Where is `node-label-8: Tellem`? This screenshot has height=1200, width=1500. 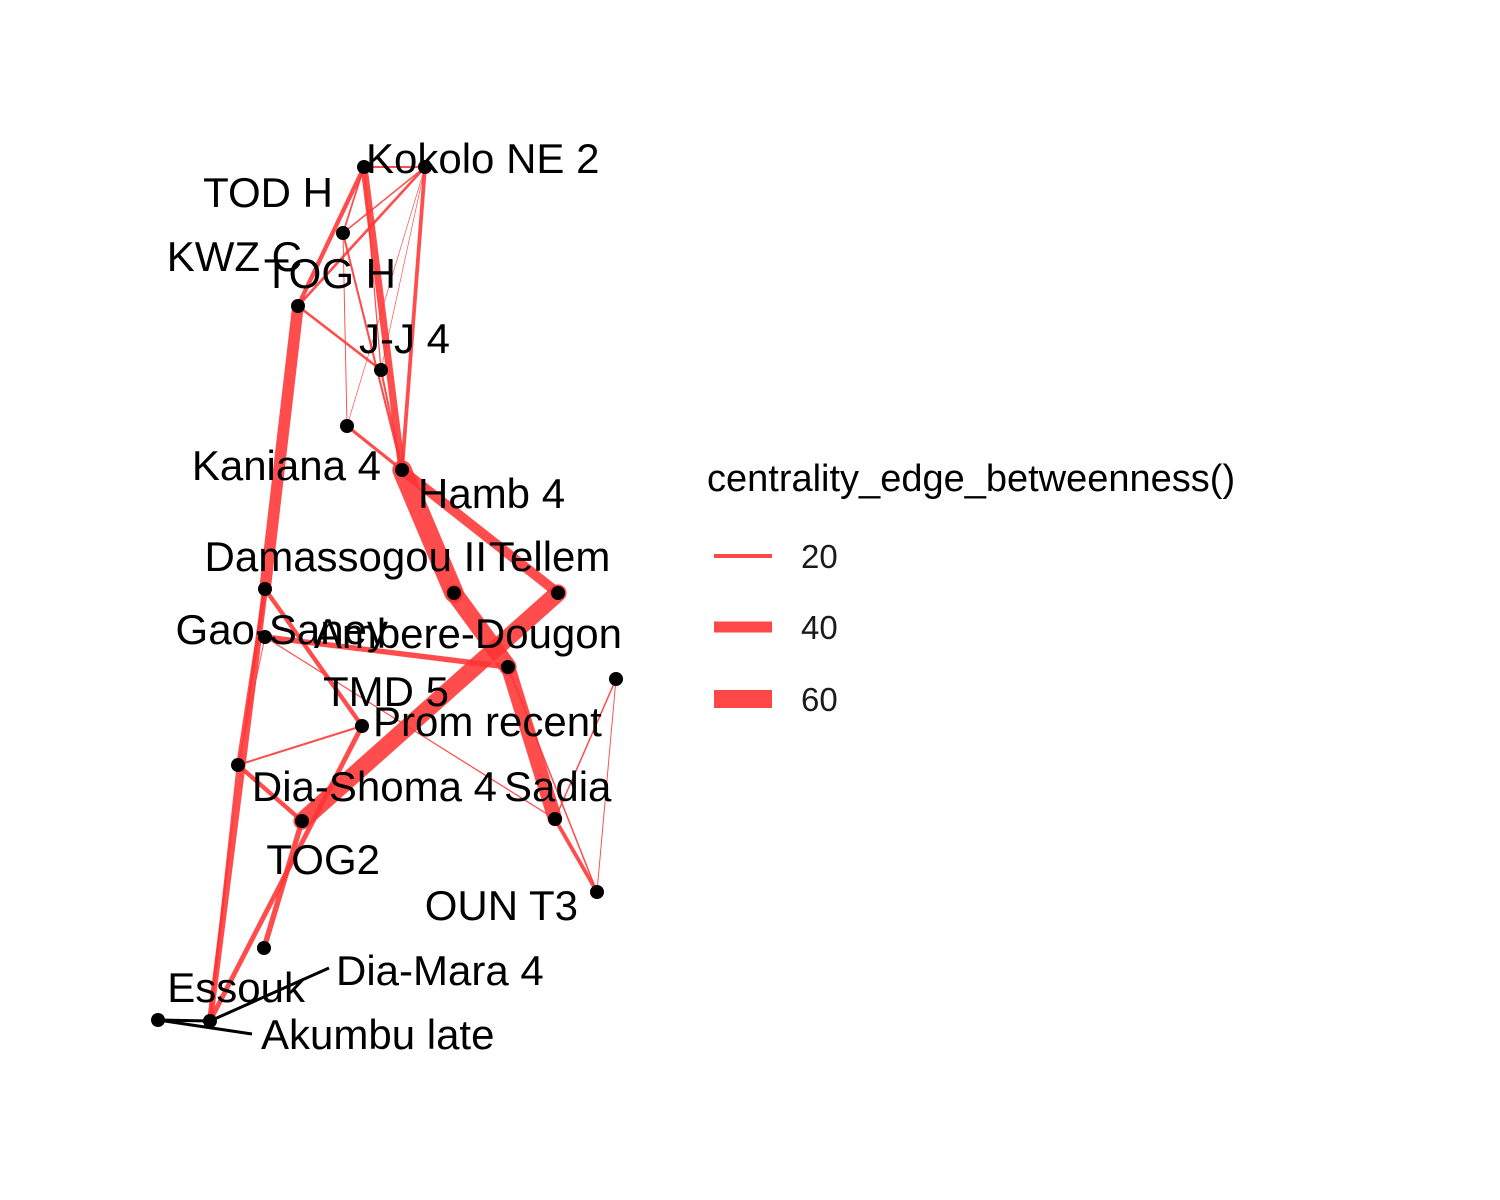
node-label-8: Tellem is located at coordinates (549, 556).